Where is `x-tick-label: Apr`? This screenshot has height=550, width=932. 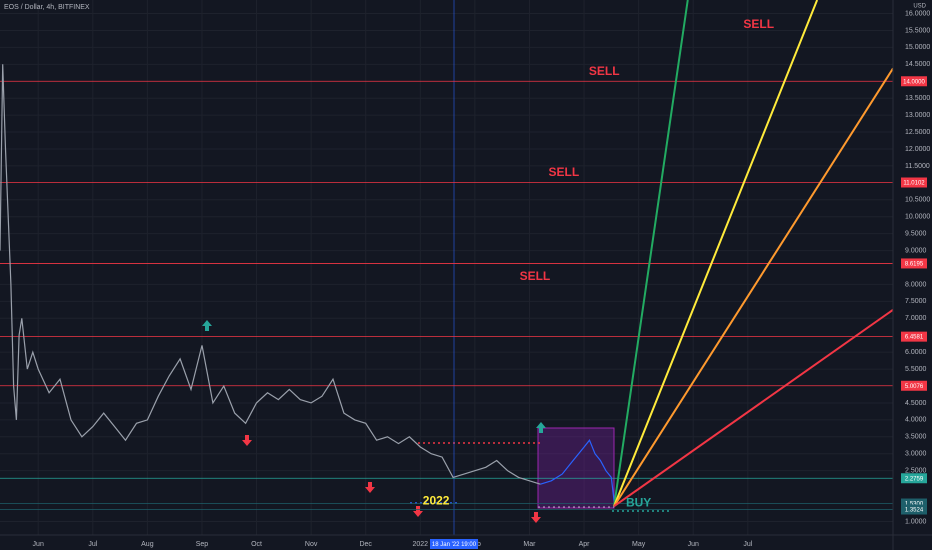 x-tick-label: Apr is located at coordinates (585, 544).